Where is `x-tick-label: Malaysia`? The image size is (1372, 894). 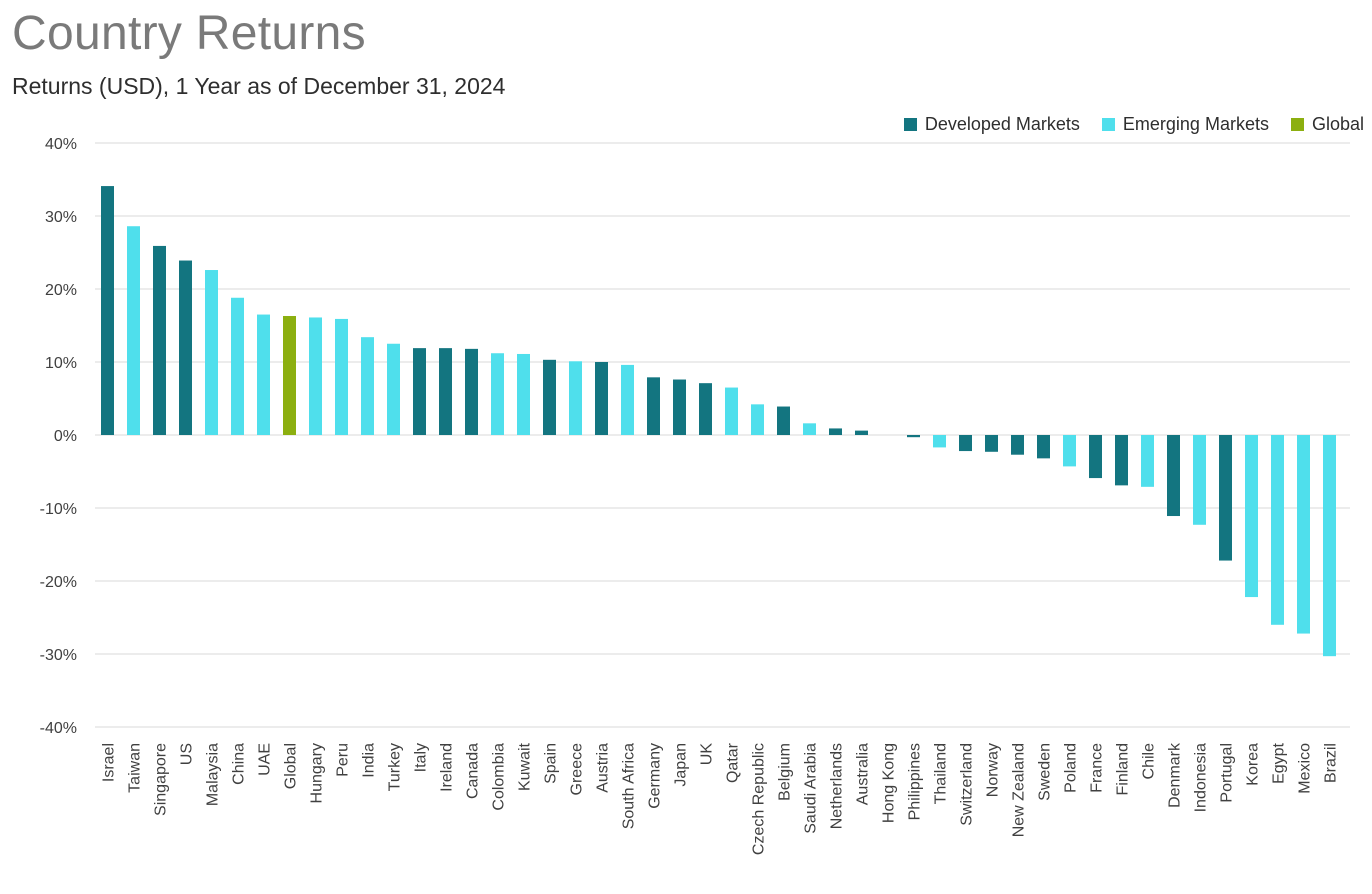 x-tick-label: Malaysia is located at coordinates (213, 774).